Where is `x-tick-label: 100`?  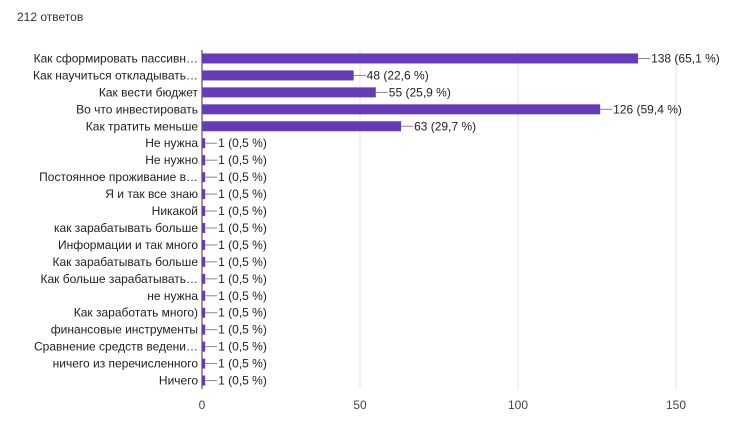
x-tick-label: 100 is located at coordinates (518, 405).